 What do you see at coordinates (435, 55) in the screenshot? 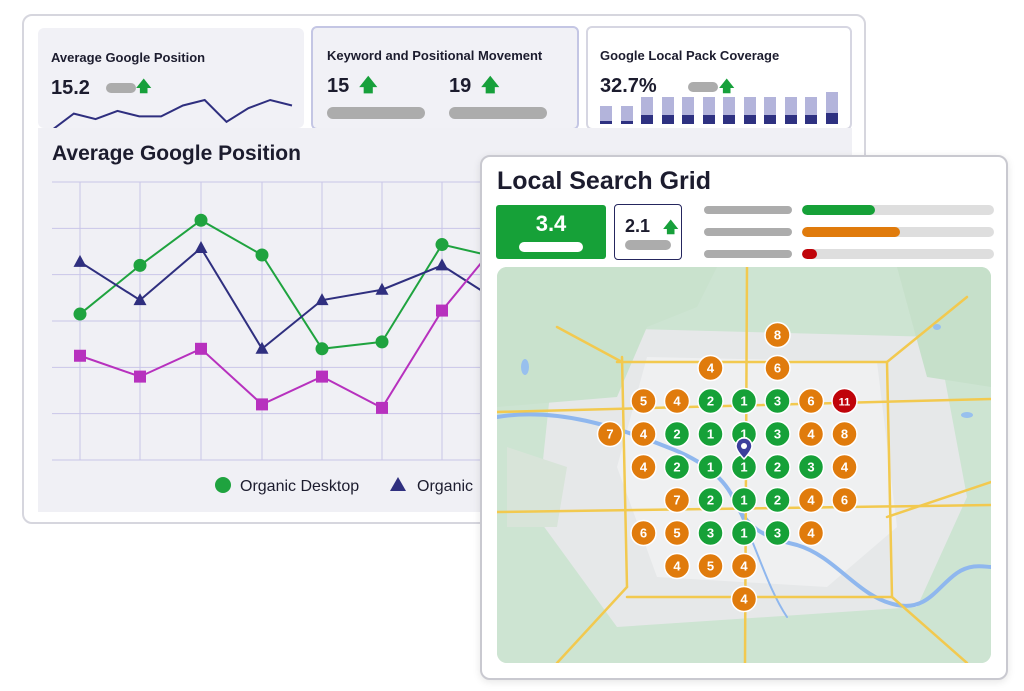
I see `card-title: Keyword and Positional Movement` at bounding box center [435, 55].